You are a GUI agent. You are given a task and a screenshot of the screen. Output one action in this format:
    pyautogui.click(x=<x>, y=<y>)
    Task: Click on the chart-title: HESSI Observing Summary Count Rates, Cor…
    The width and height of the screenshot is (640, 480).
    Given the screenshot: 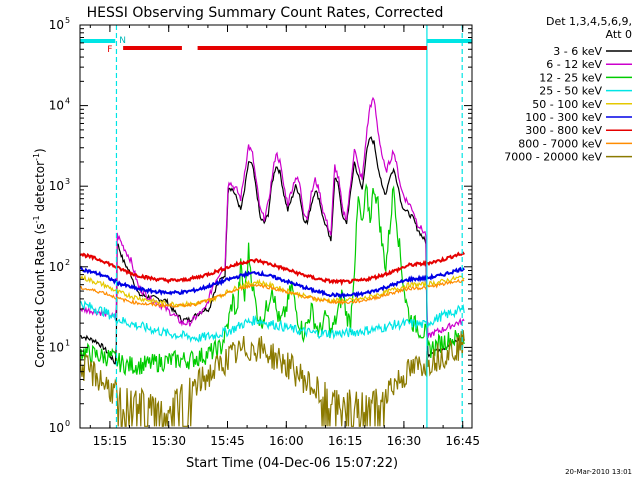 What is the action you would take?
    pyautogui.click(x=265, y=13)
    